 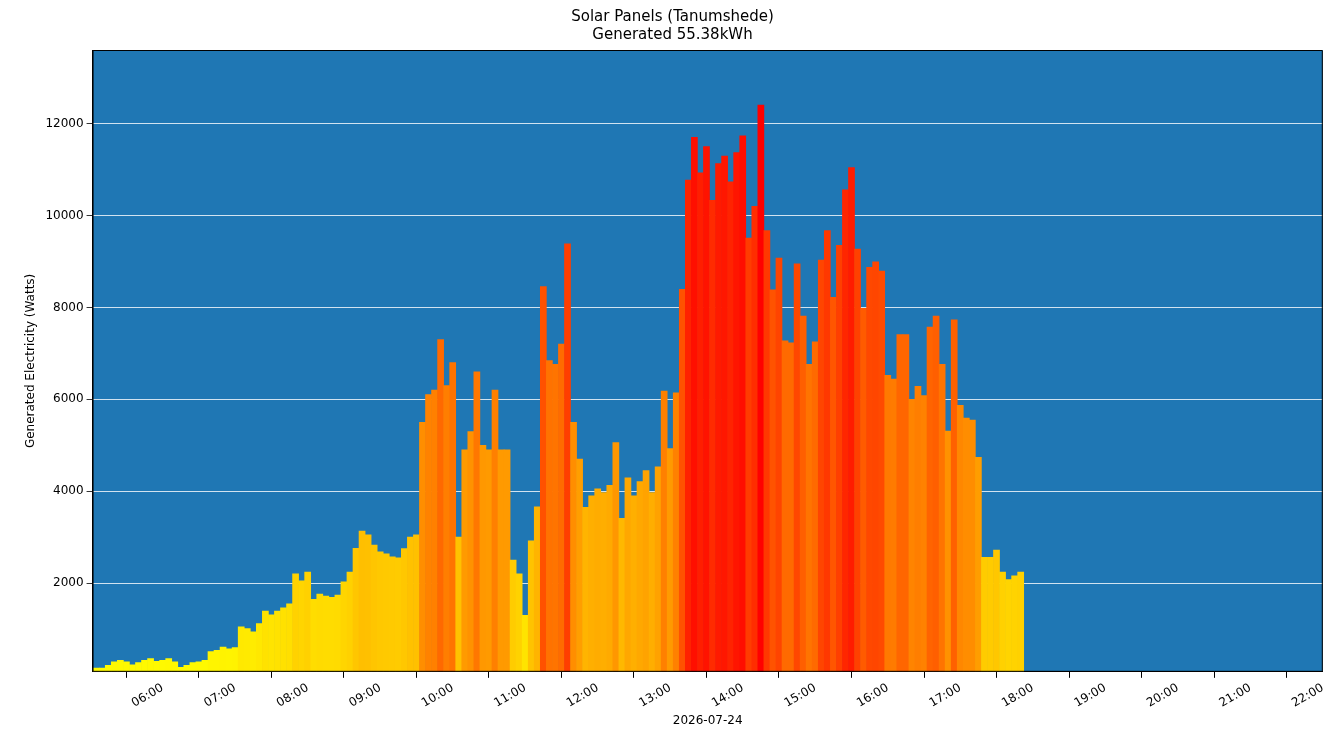 I want to click on y-tick-label: 12000, so click(x=64, y=122).